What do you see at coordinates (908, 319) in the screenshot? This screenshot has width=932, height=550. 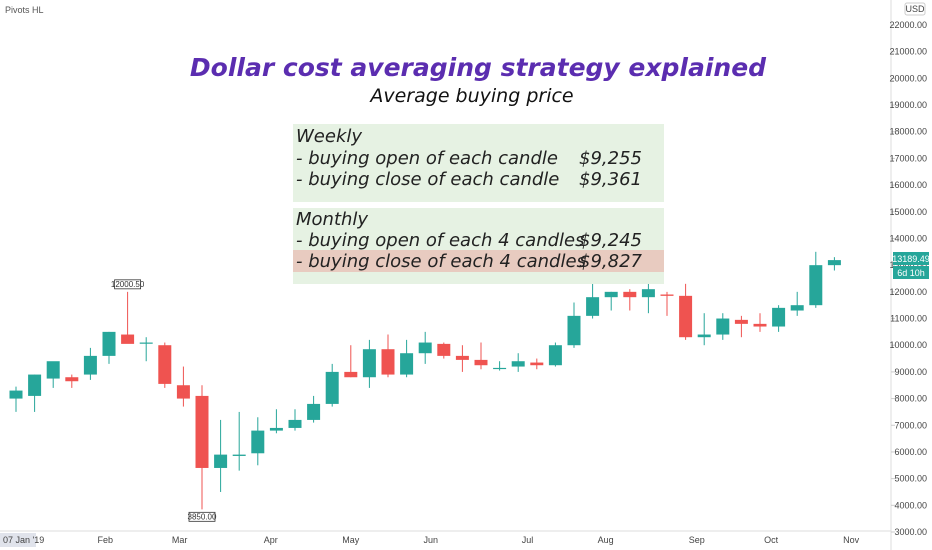 I see `price-tick-label: 11000.00` at bounding box center [908, 319].